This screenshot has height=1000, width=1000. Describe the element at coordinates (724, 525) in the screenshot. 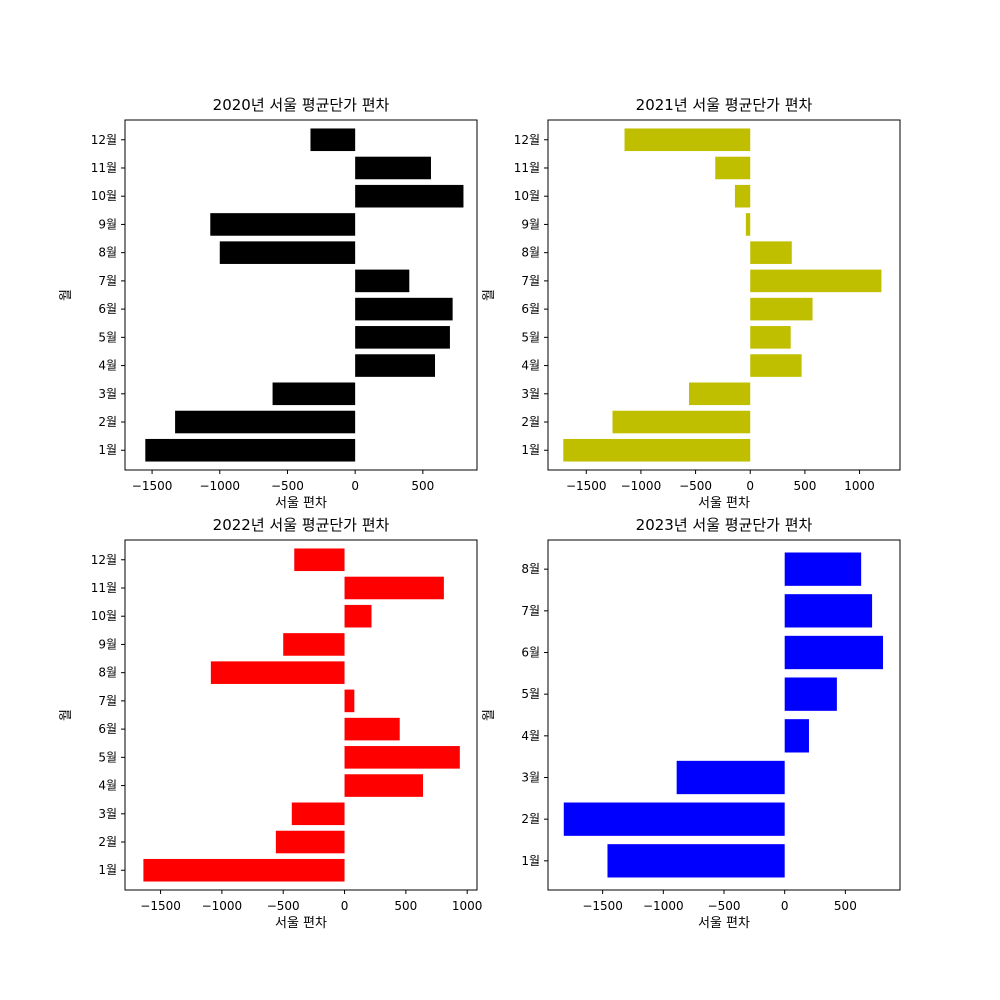

I see `chart-title: 2023년 서울 평균단가 편차` at that location.